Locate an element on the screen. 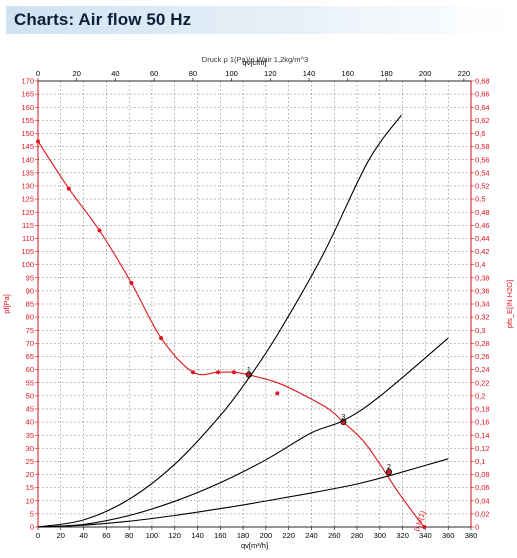 The image size is (517, 558). x-top-tick-label: 180 is located at coordinates (386, 73).